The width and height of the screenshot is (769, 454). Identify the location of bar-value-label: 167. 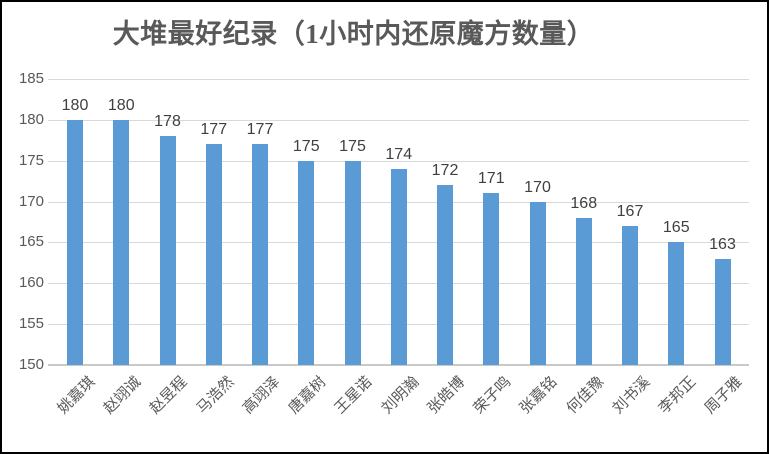
(630, 212).